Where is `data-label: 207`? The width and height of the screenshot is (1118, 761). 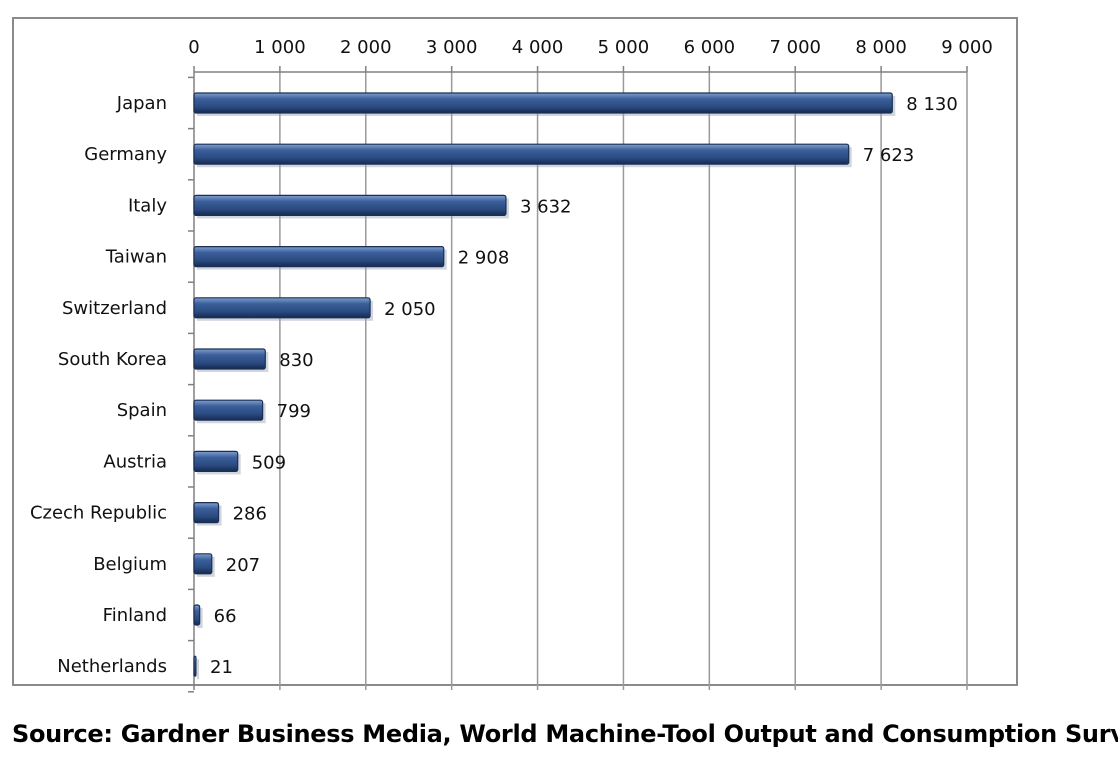 data-label: 207 is located at coordinates (243, 565).